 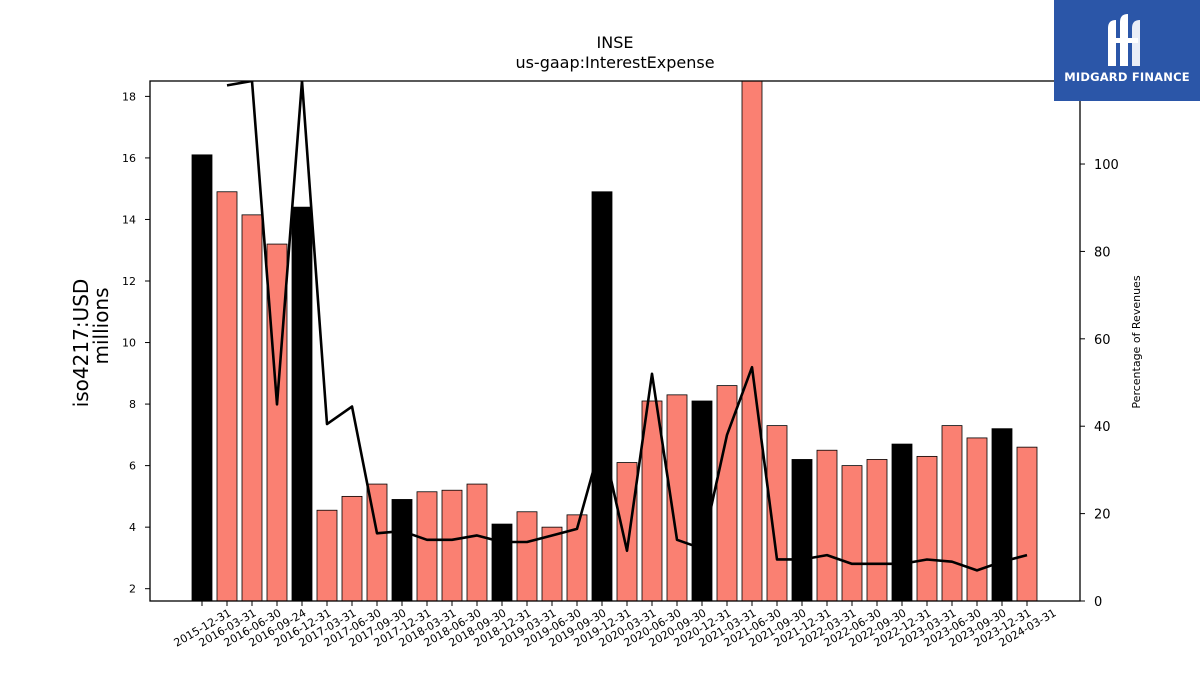 What do you see at coordinates (129, 219) in the screenshot?
I see `y-tick-label: 14` at bounding box center [129, 219].